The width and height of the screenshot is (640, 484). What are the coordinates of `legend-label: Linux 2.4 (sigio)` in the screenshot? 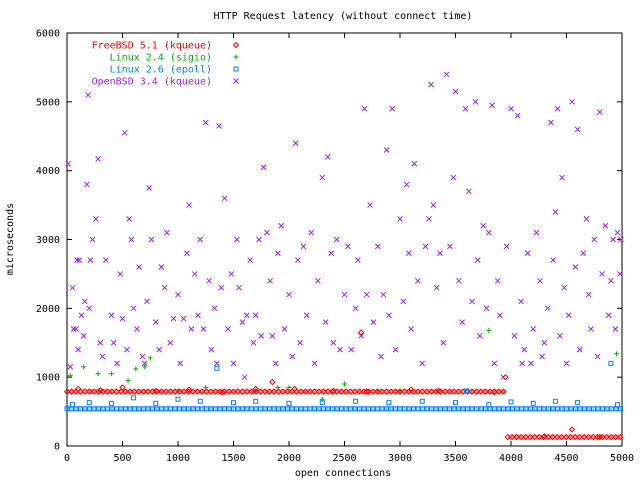 It's located at (161, 58).